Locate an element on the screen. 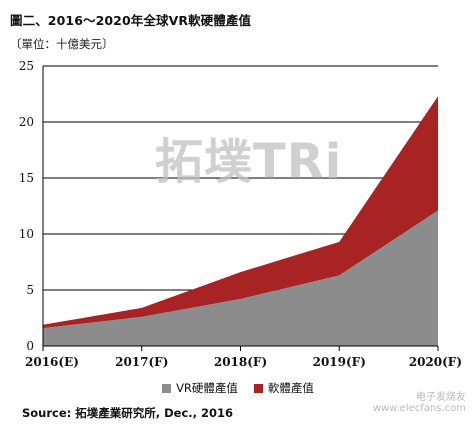 This screenshot has height=430, width=476. y-tick-label-0: 0 is located at coordinates (30, 346).